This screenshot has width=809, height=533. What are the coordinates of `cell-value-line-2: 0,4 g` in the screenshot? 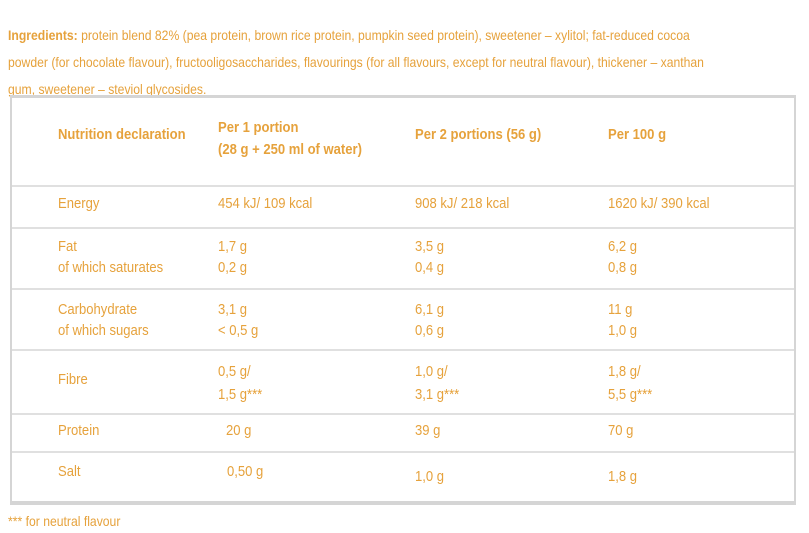 It's located at (430, 267).